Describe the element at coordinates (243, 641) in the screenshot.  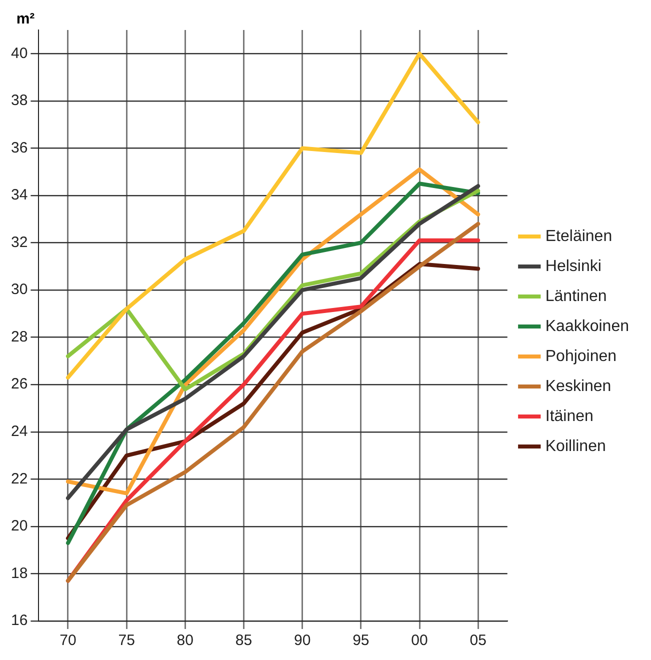
I see `x-tick-label: 85` at that location.